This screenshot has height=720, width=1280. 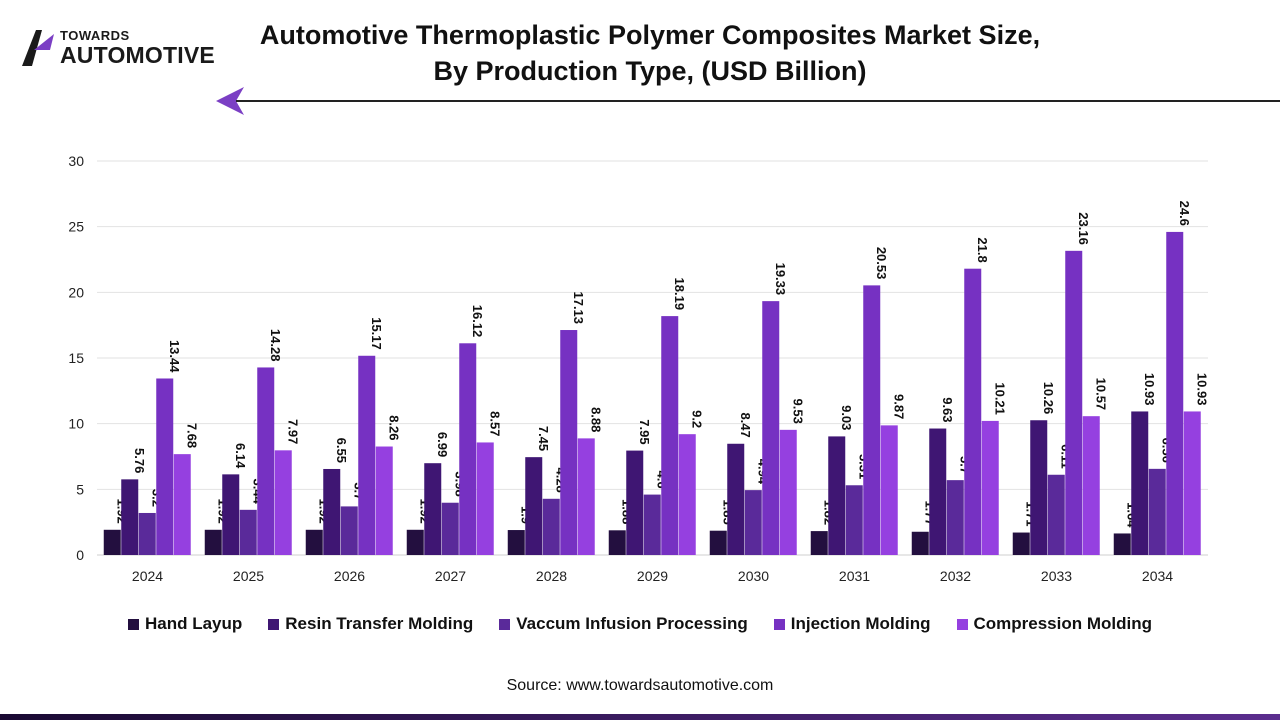 What do you see at coordinates (798, 411) in the screenshot?
I see `data-label: 9.53` at bounding box center [798, 411].